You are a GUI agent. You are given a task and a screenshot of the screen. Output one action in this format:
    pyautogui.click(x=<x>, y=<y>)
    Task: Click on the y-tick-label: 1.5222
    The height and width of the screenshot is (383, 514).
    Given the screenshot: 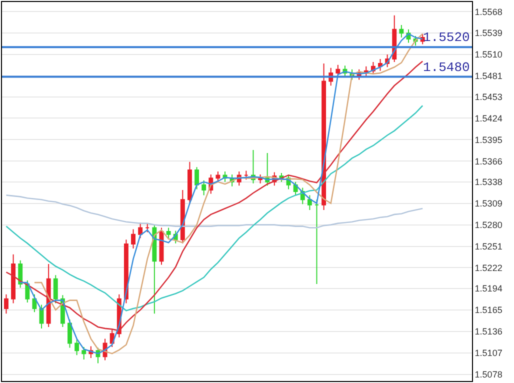 What is the action you would take?
    pyautogui.click(x=488, y=267)
    